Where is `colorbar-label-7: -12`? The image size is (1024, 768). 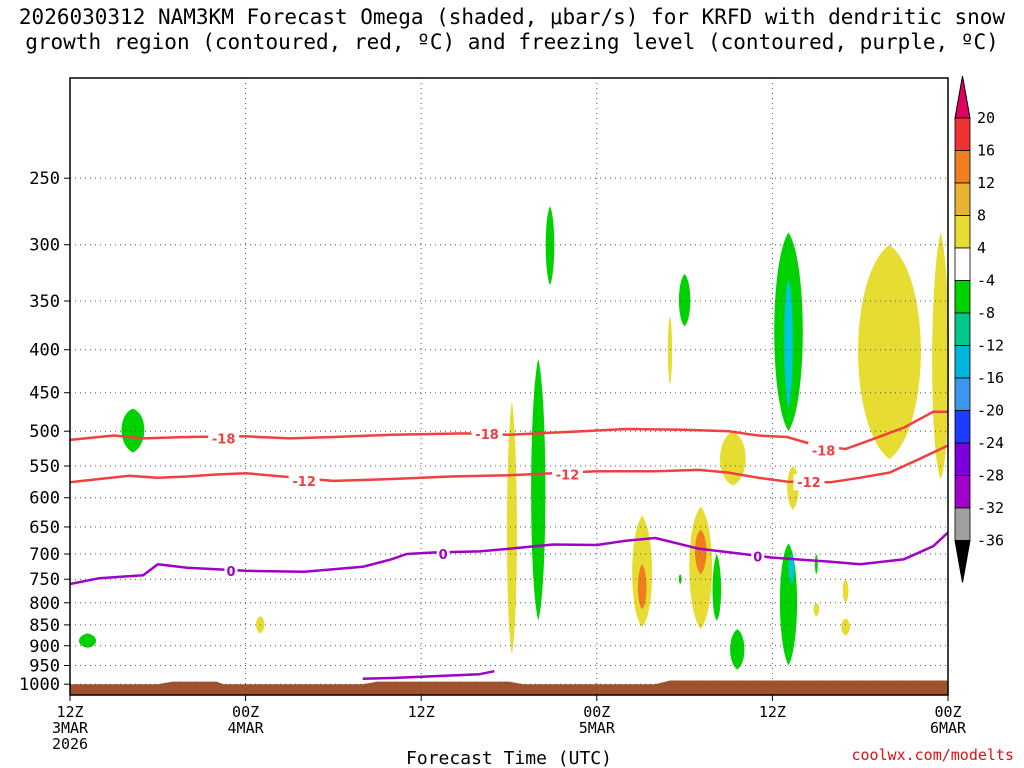 colorbar-label-7: -12 is located at coordinates (990, 346).